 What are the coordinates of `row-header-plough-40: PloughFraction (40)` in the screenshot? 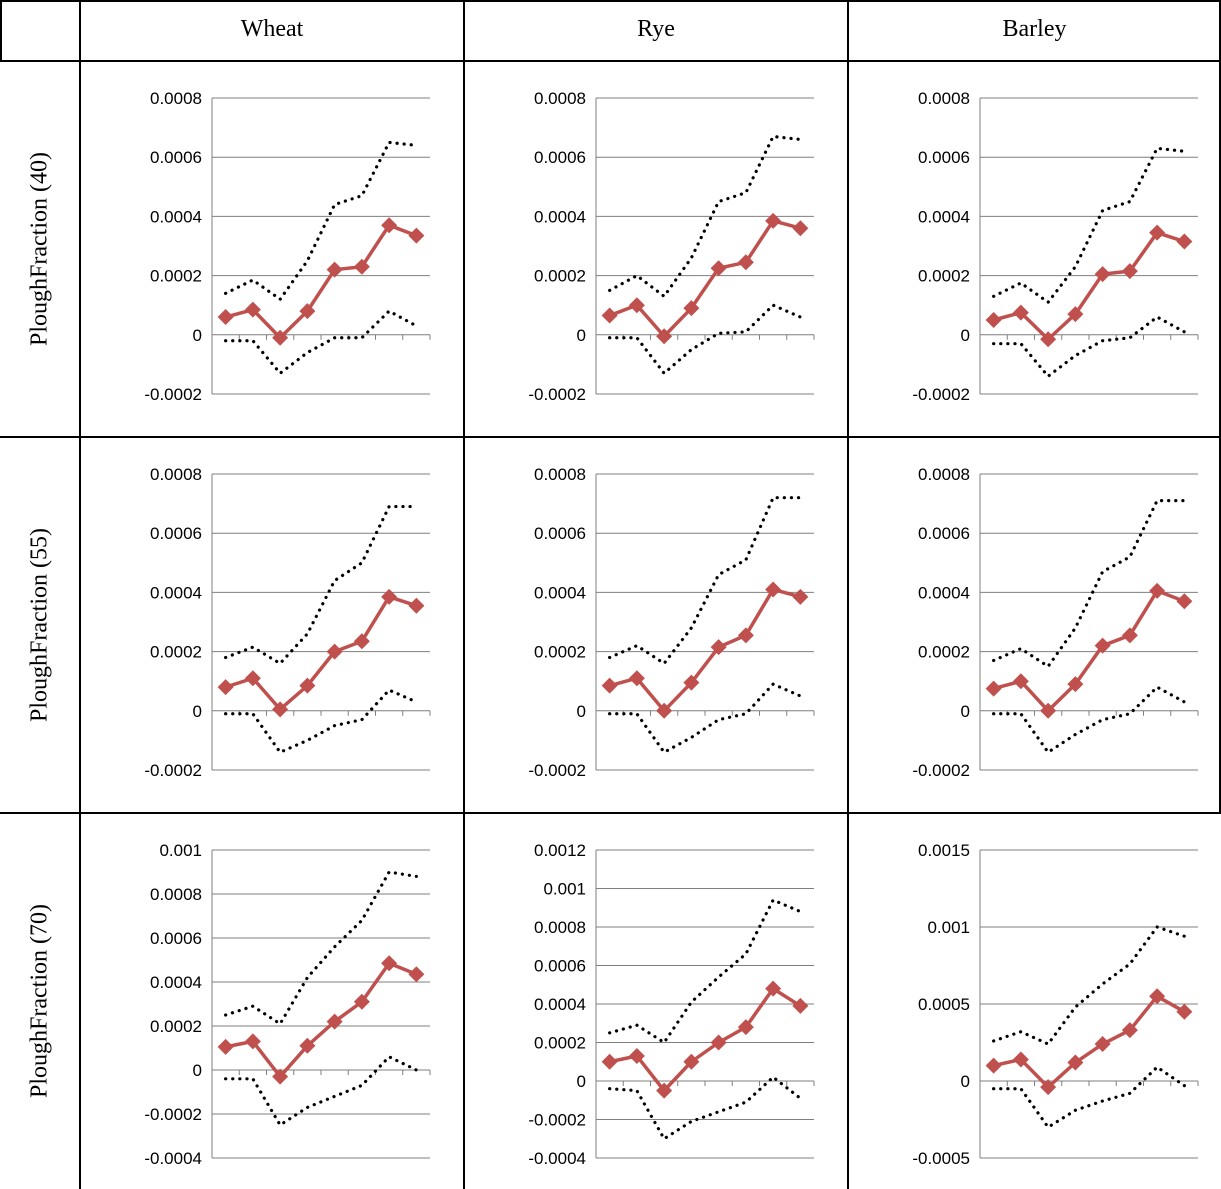 It's located at (40, 249).